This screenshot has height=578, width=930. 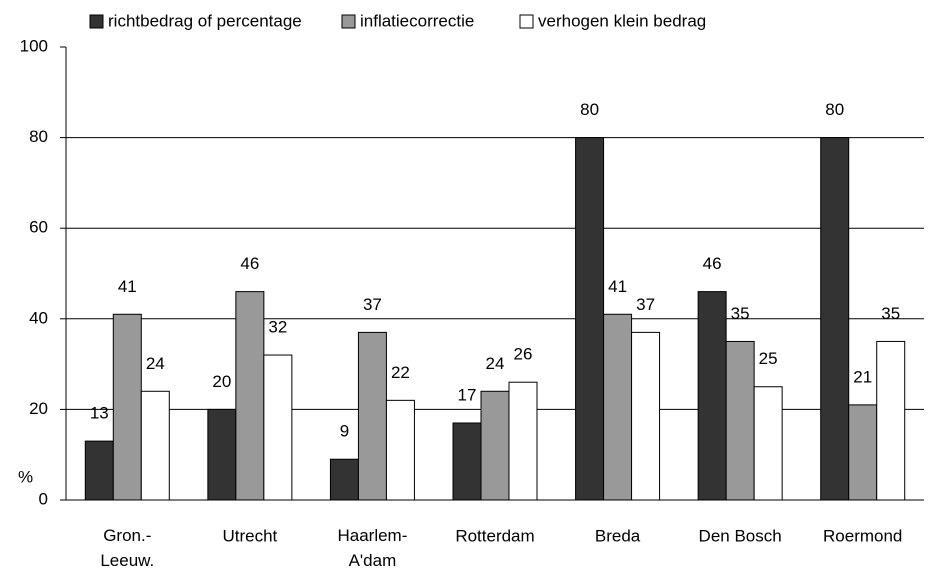 What do you see at coordinates (38, 408) in the screenshot?
I see `y-tick-label: 20` at bounding box center [38, 408].